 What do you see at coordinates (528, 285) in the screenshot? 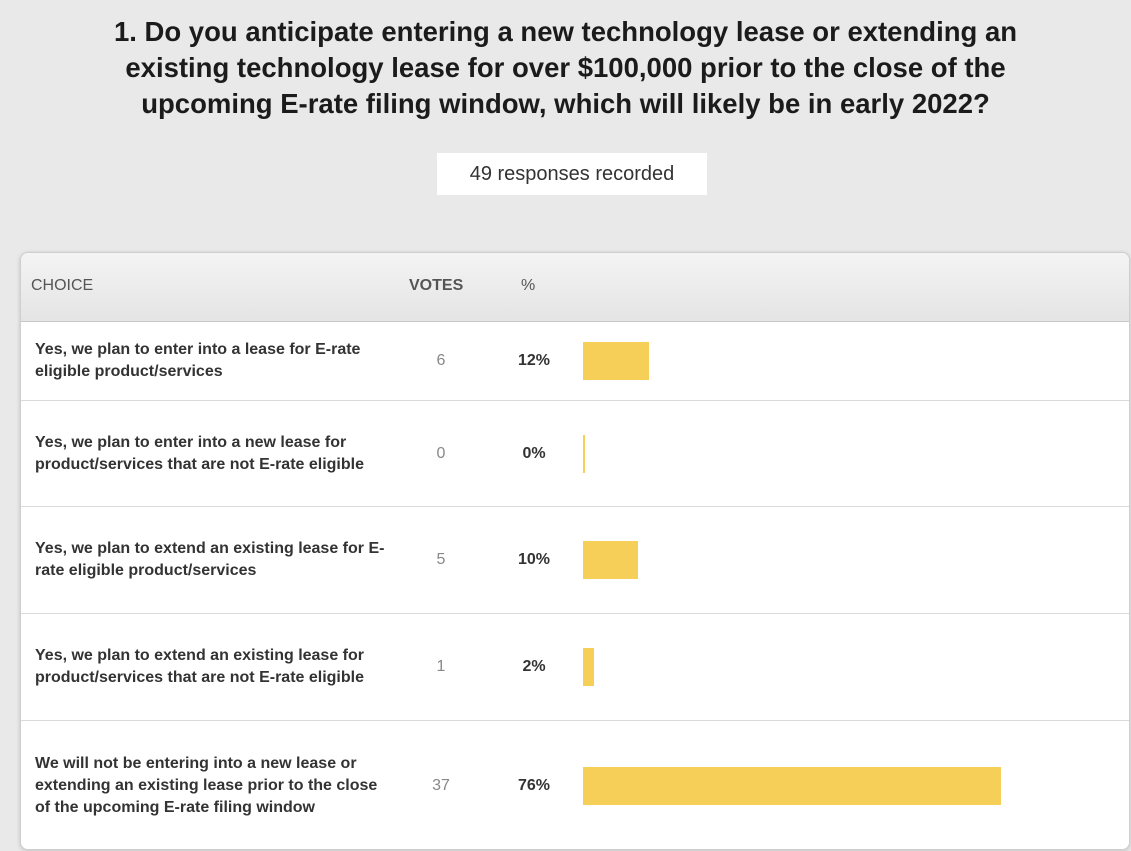
I see `header-percent: %` at bounding box center [528, 285].